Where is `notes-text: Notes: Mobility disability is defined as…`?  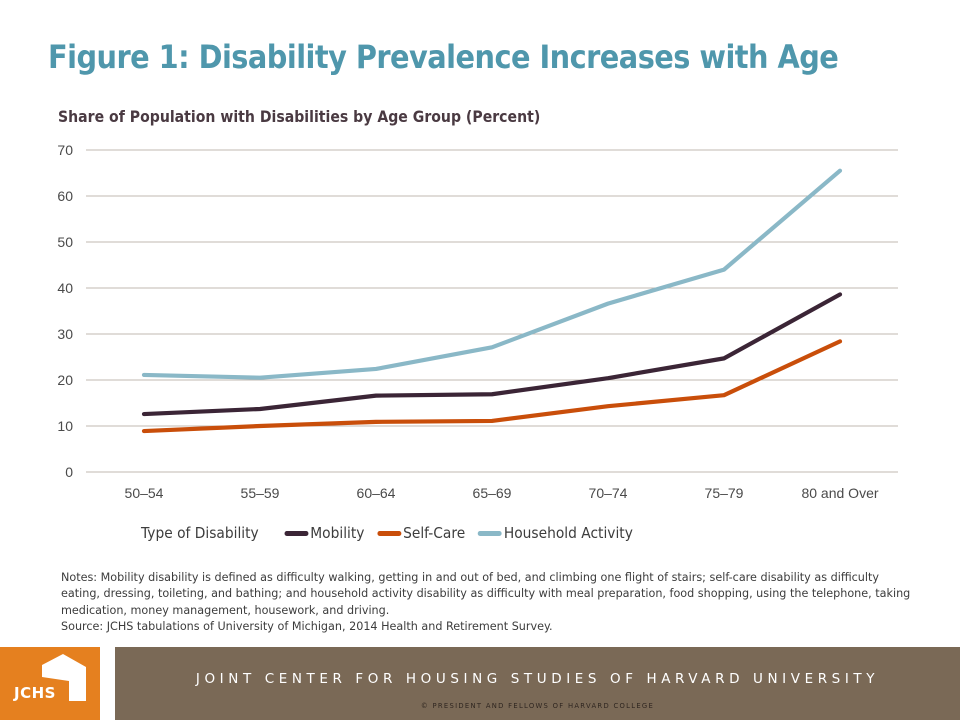
notes-text: Notes: Mobility disability is defined as… is located at coordinates (486, 594).